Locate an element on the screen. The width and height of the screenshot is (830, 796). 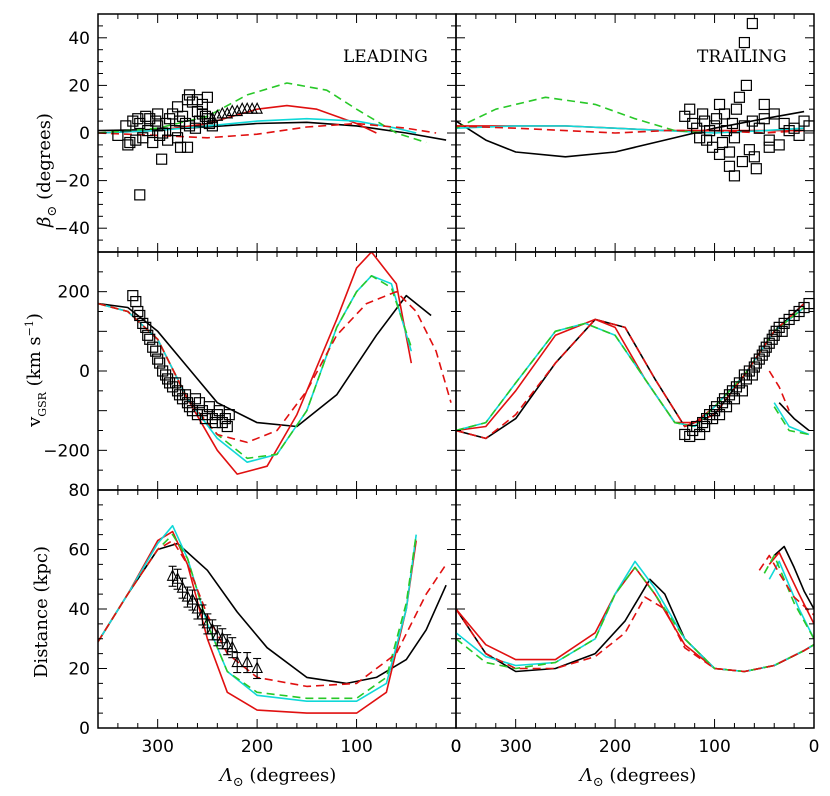
curve-leading-vgsr-3-green-dashed is located at coordinates (255, 367).